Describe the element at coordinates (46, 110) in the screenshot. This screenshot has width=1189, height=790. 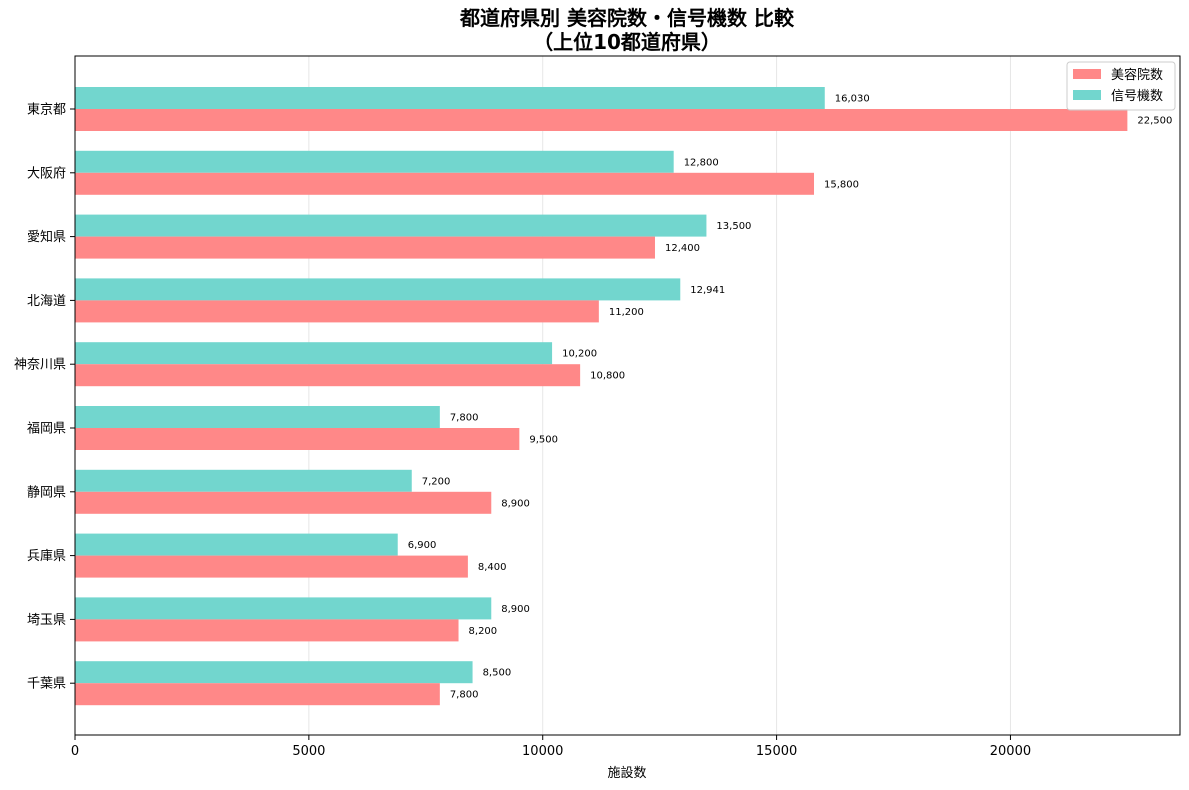
I see `y-tick-label: 東京都` at that location.